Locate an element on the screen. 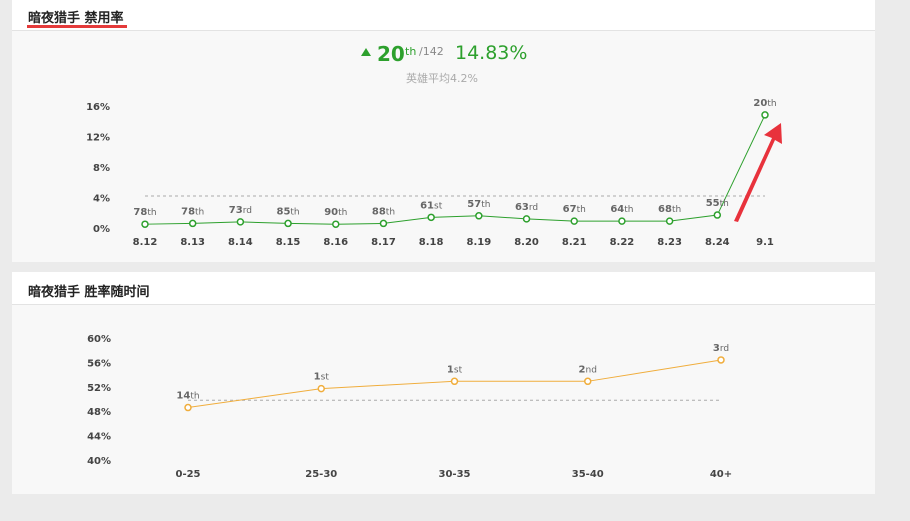  point-rank-label: 67th is located at coordinates (574, 209).